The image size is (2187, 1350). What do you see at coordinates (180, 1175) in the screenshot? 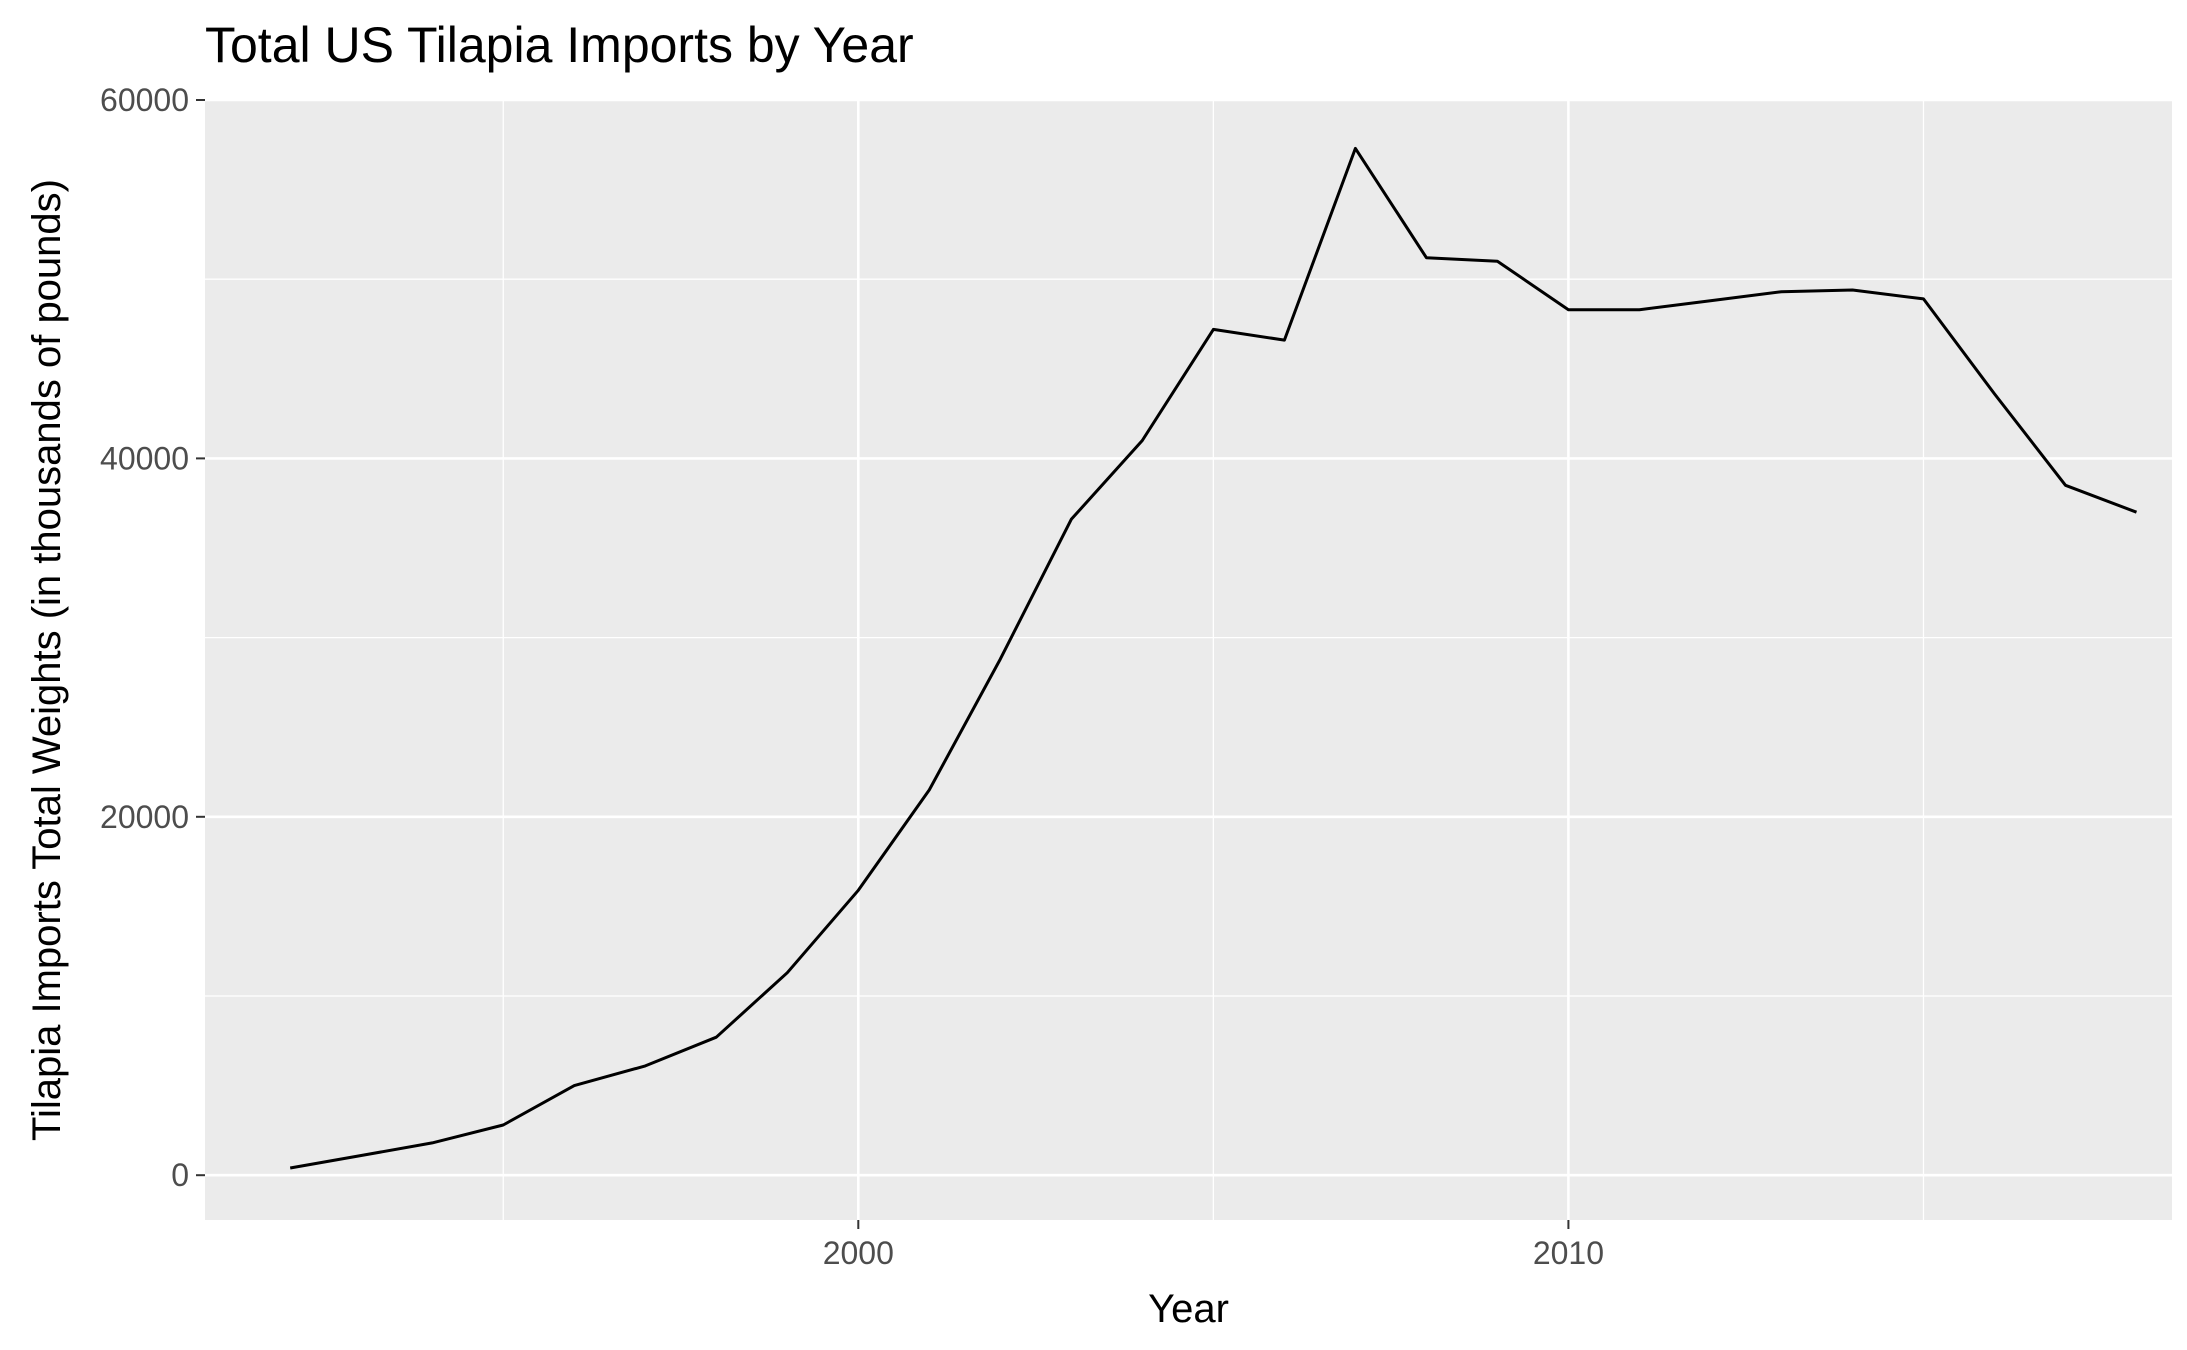
I see `y-tick-label: 0` at bounding box center [180, 1175].